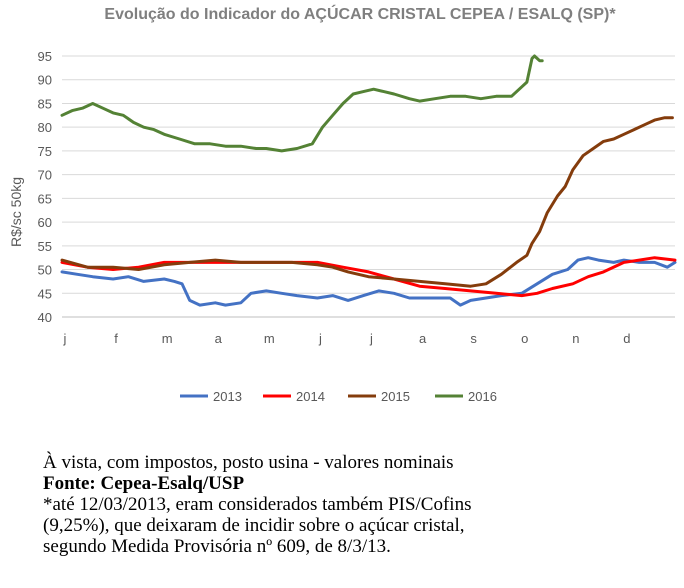  I want to click on x-tick-label: n, so click(575, 338).